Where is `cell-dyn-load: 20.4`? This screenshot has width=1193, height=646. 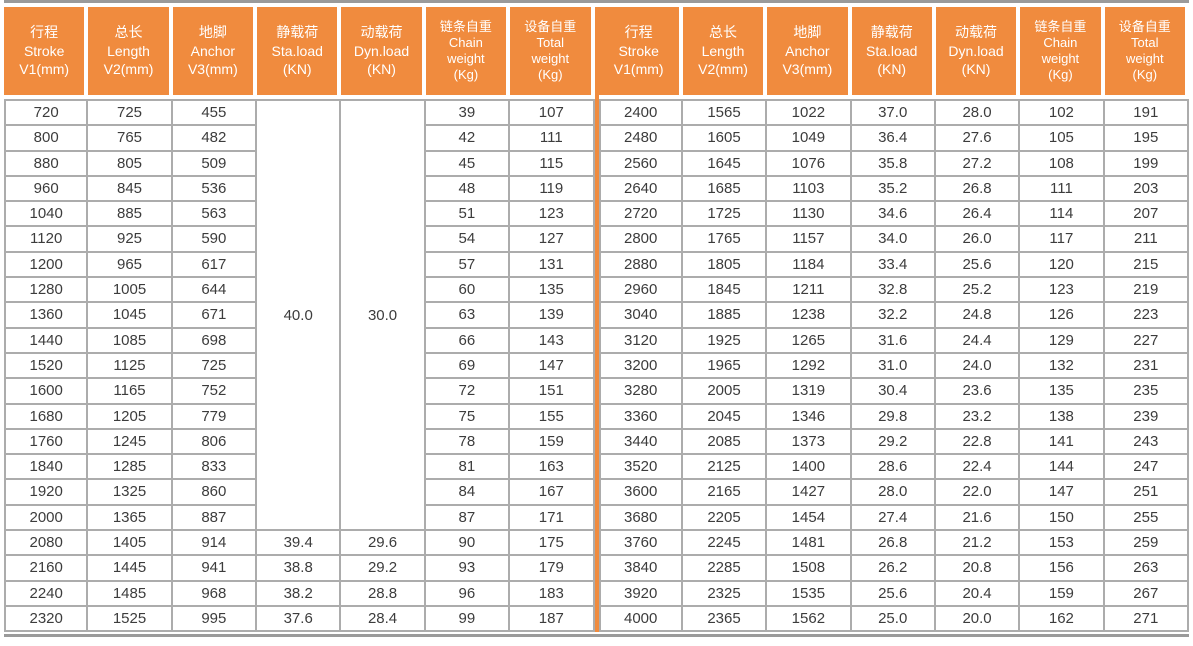 cell-dyn-load: 20.4 is located at coordinates (978, 594).